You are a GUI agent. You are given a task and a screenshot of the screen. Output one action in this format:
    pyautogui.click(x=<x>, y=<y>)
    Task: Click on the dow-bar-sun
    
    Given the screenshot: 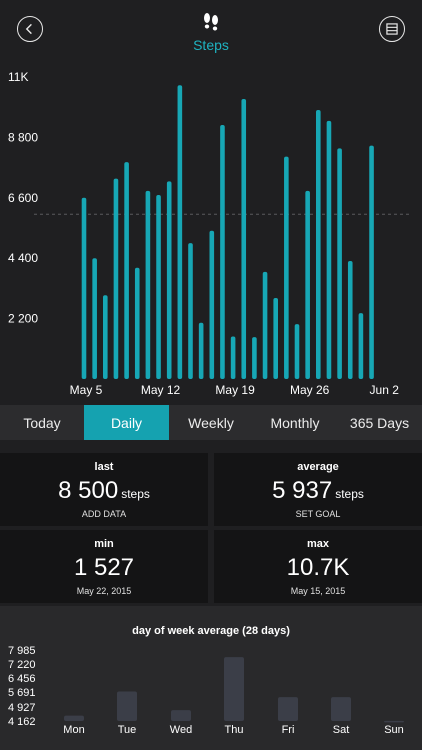 What is the action you would take?
    pyautogui.click(x=394, y=721)
    